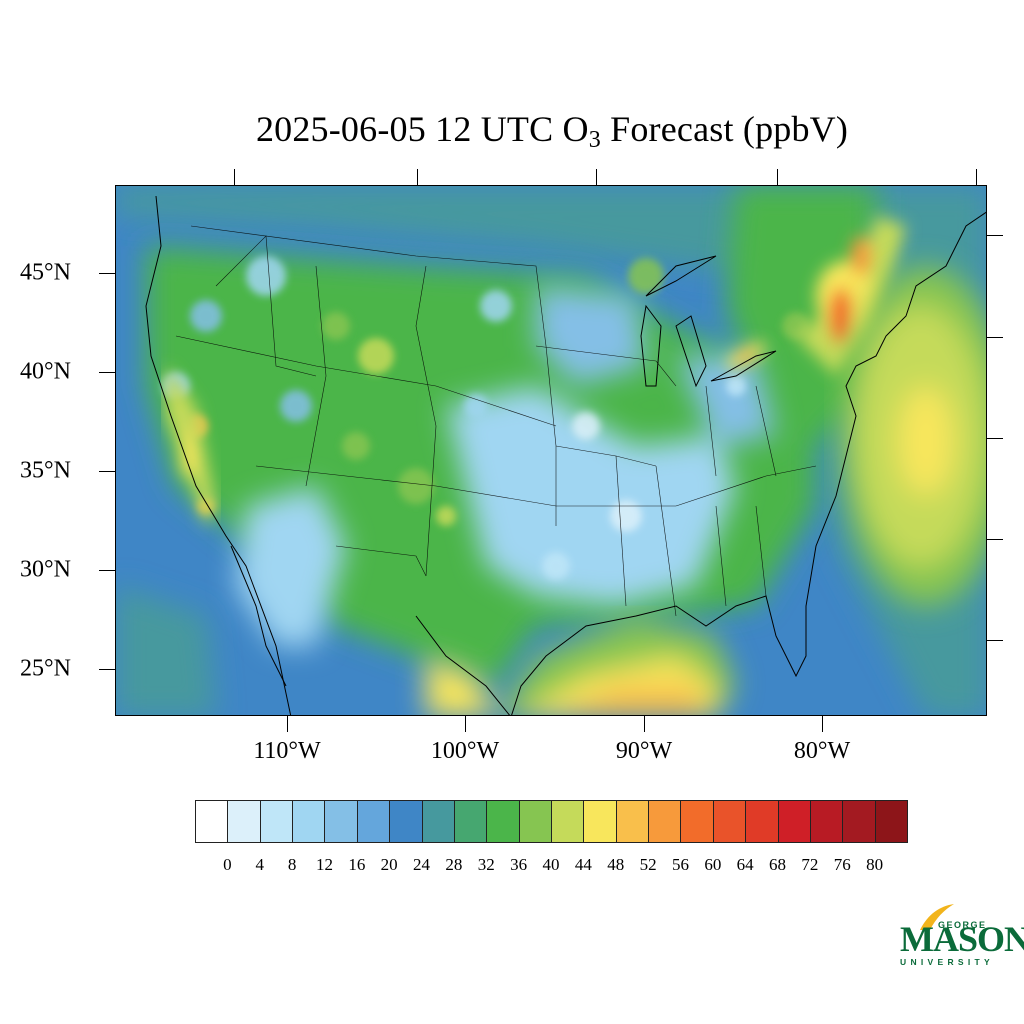 The width and height of the screenshot is (1024, 1024). Describe the element at coordinates (745, 864) in the screenshot. I see `colorbar-label: 64` at that location.